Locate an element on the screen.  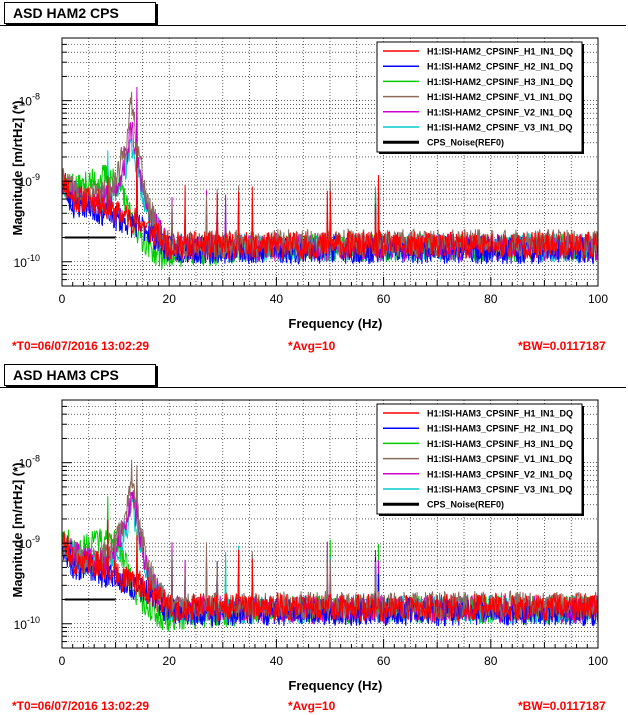
ham3-title: ASD HAM3 CPS is located at coordinates (66, 375).